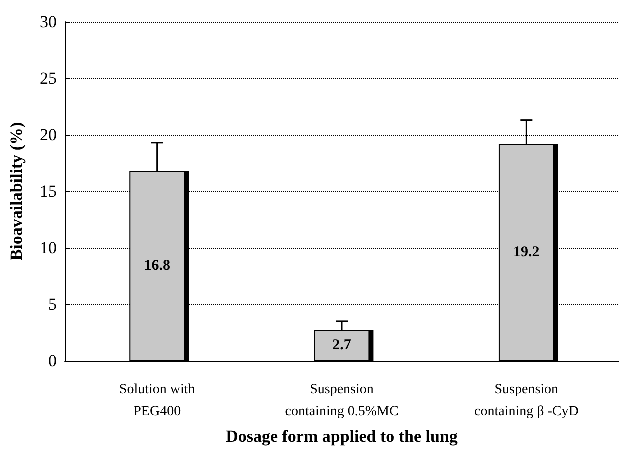 Image resolution: width=627 pixels, height=453 pixels. Describe the element at coordinates (16, 191) in the screenshot. I see `y-axis-title: Bioavailability (%)` at that location.